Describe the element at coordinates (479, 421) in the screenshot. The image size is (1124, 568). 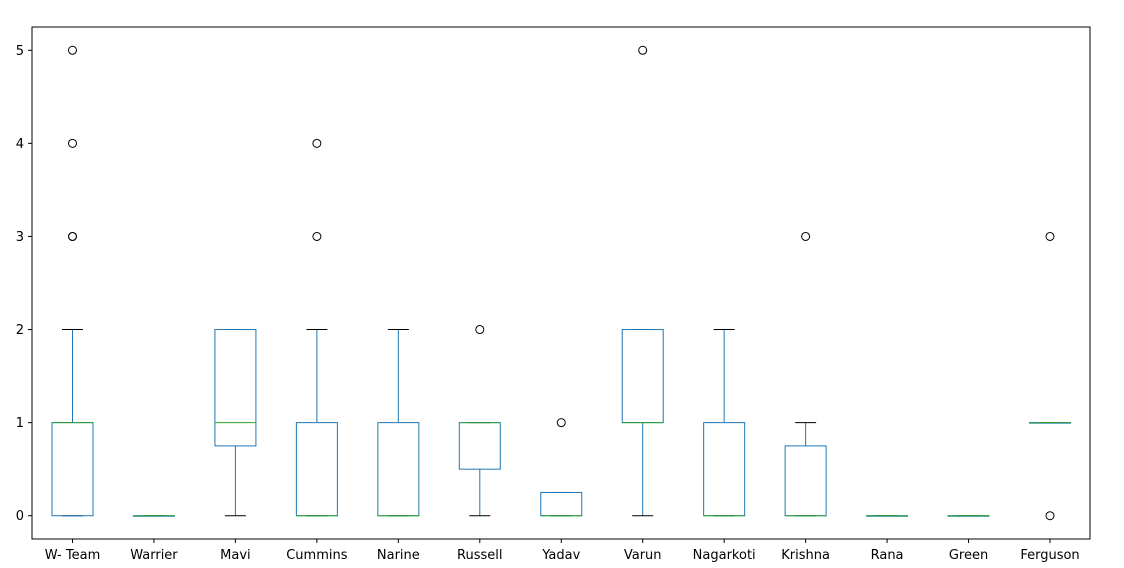
I see `box-russell` at that location.